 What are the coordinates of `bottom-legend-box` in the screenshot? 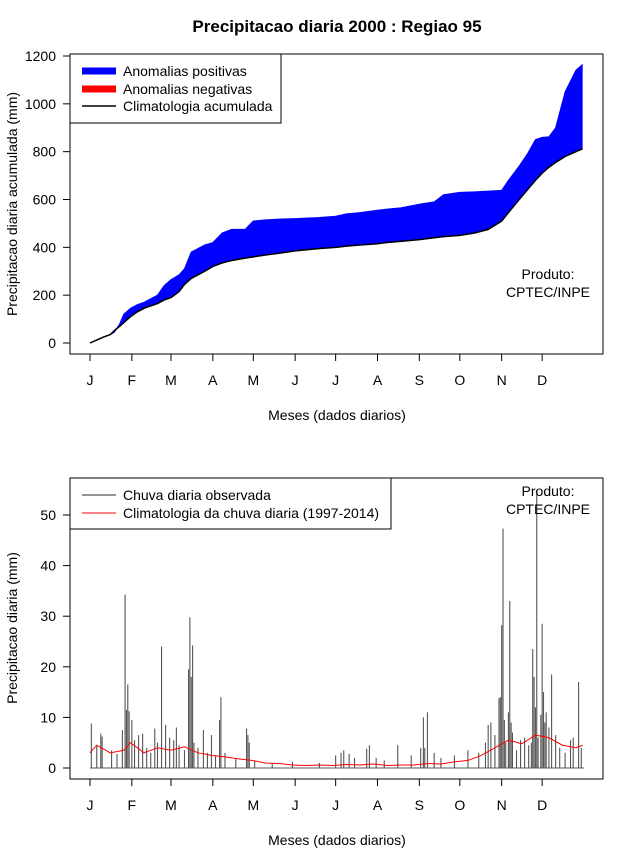 It's located at (230, 503).